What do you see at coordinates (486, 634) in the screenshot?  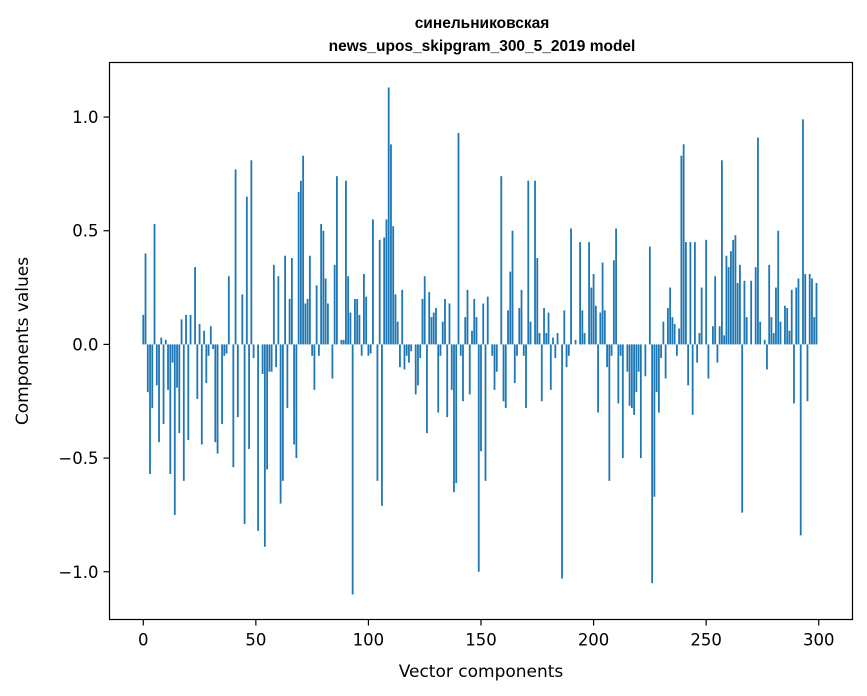 I see `x-axis-ticks: 0 50 100 150 200 250 300` at bounding box center [486, 634].